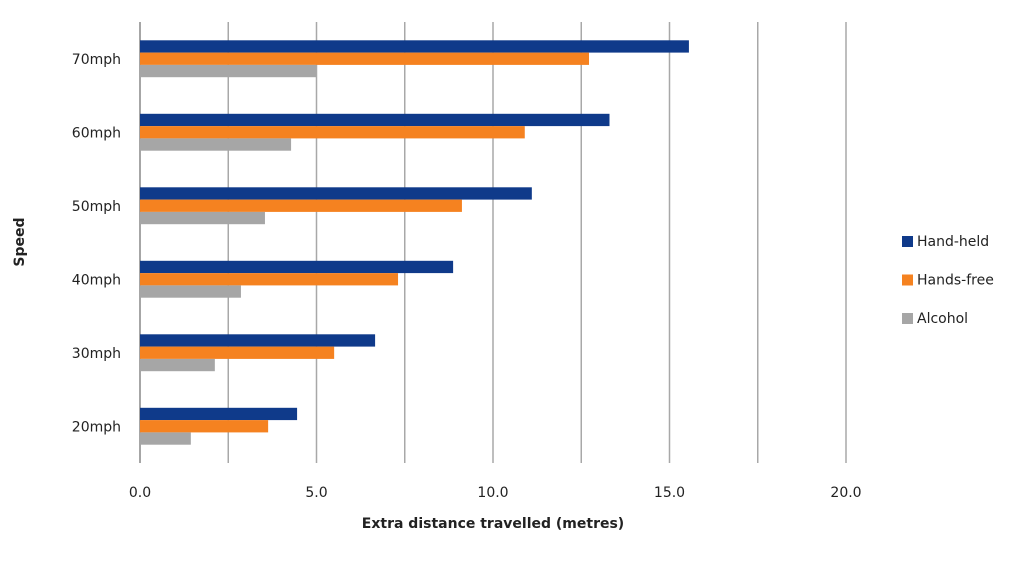 The image size is (1024, 571). Describe the element at coordinates (237, 352) in the screenshot. I see `bar-hands-free-30mph` at that location.